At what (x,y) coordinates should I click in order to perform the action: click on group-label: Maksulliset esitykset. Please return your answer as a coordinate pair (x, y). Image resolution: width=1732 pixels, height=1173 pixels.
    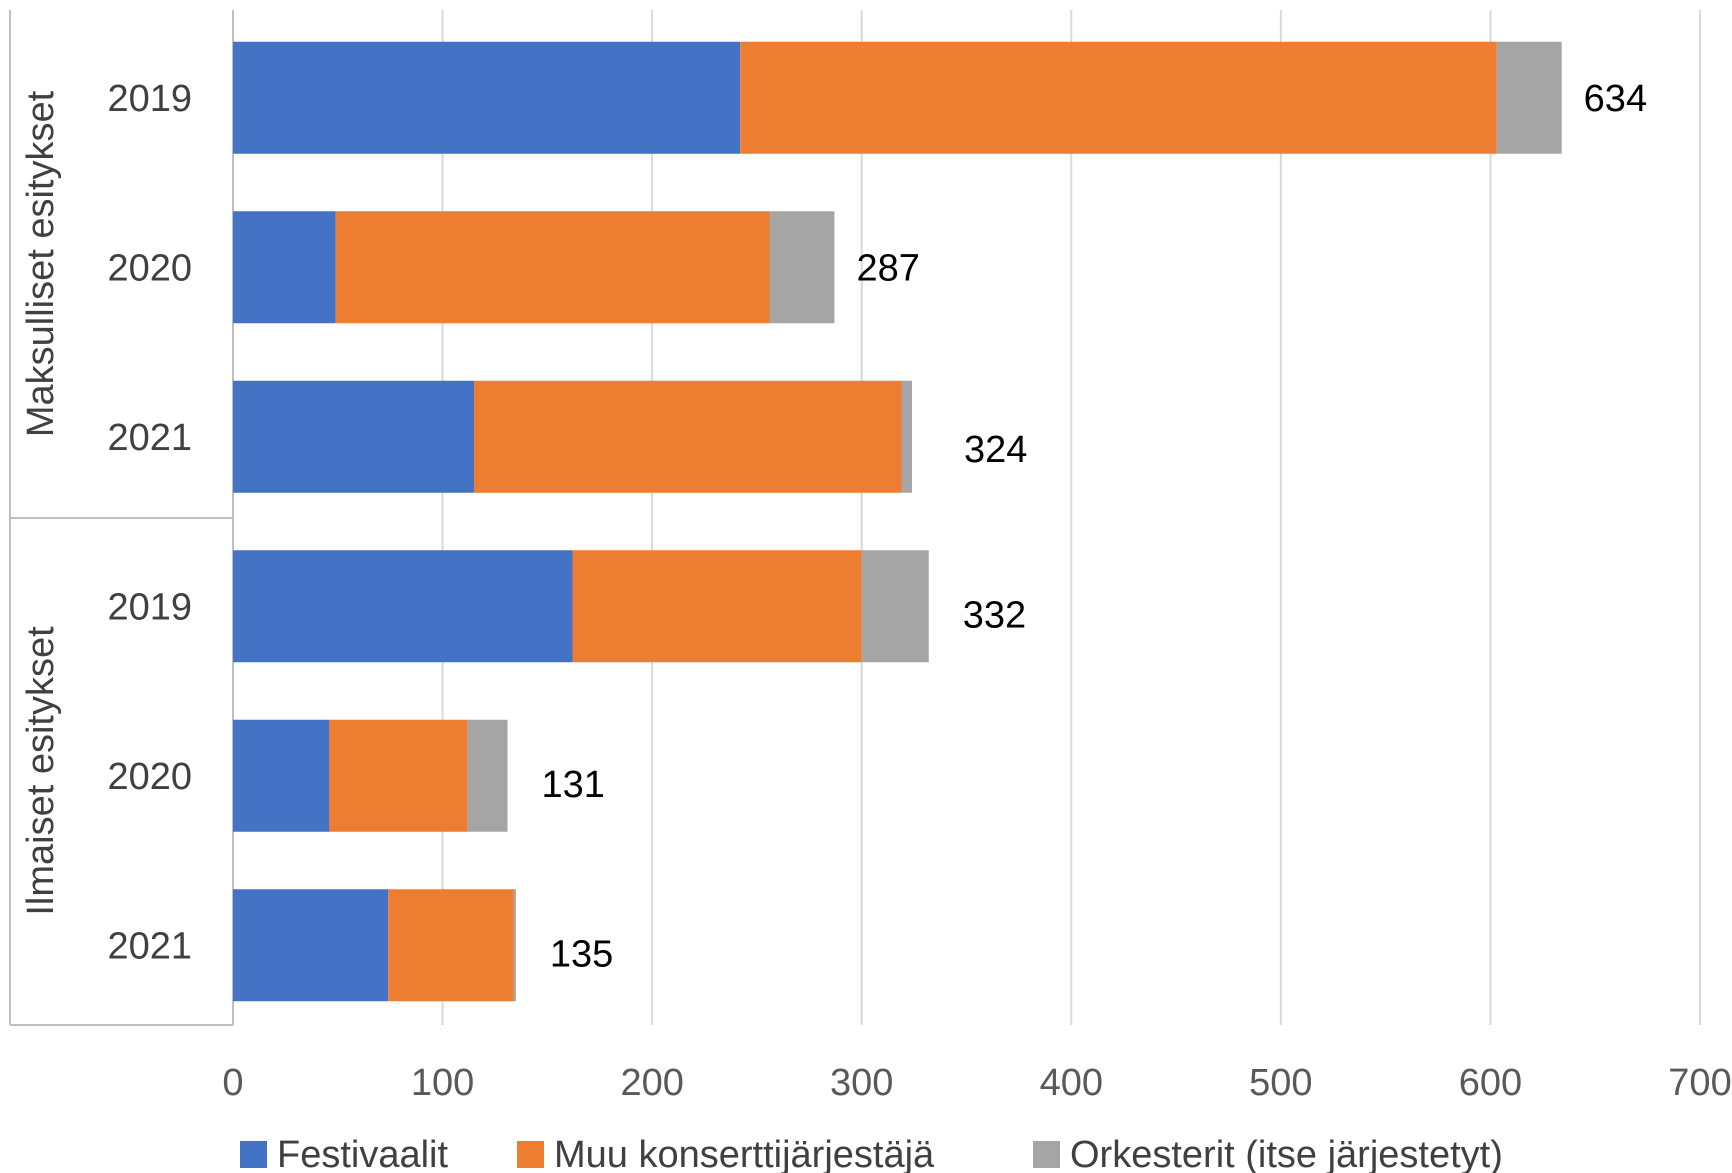
    Looking at the image, I should click on (41, 263).